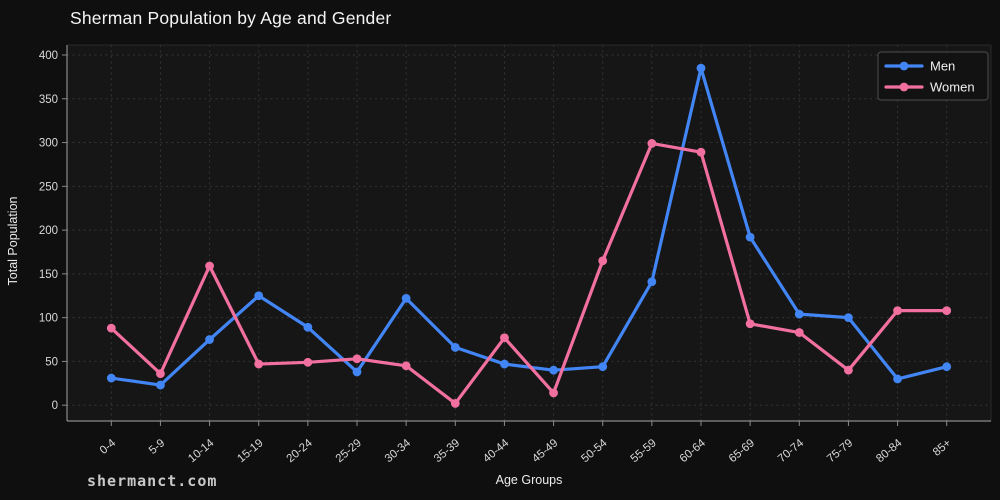  What do you see at coordinates (250, 451) in the screenshot?
I see `x-tick-label: 15-19` at bounding box center [250, 451].